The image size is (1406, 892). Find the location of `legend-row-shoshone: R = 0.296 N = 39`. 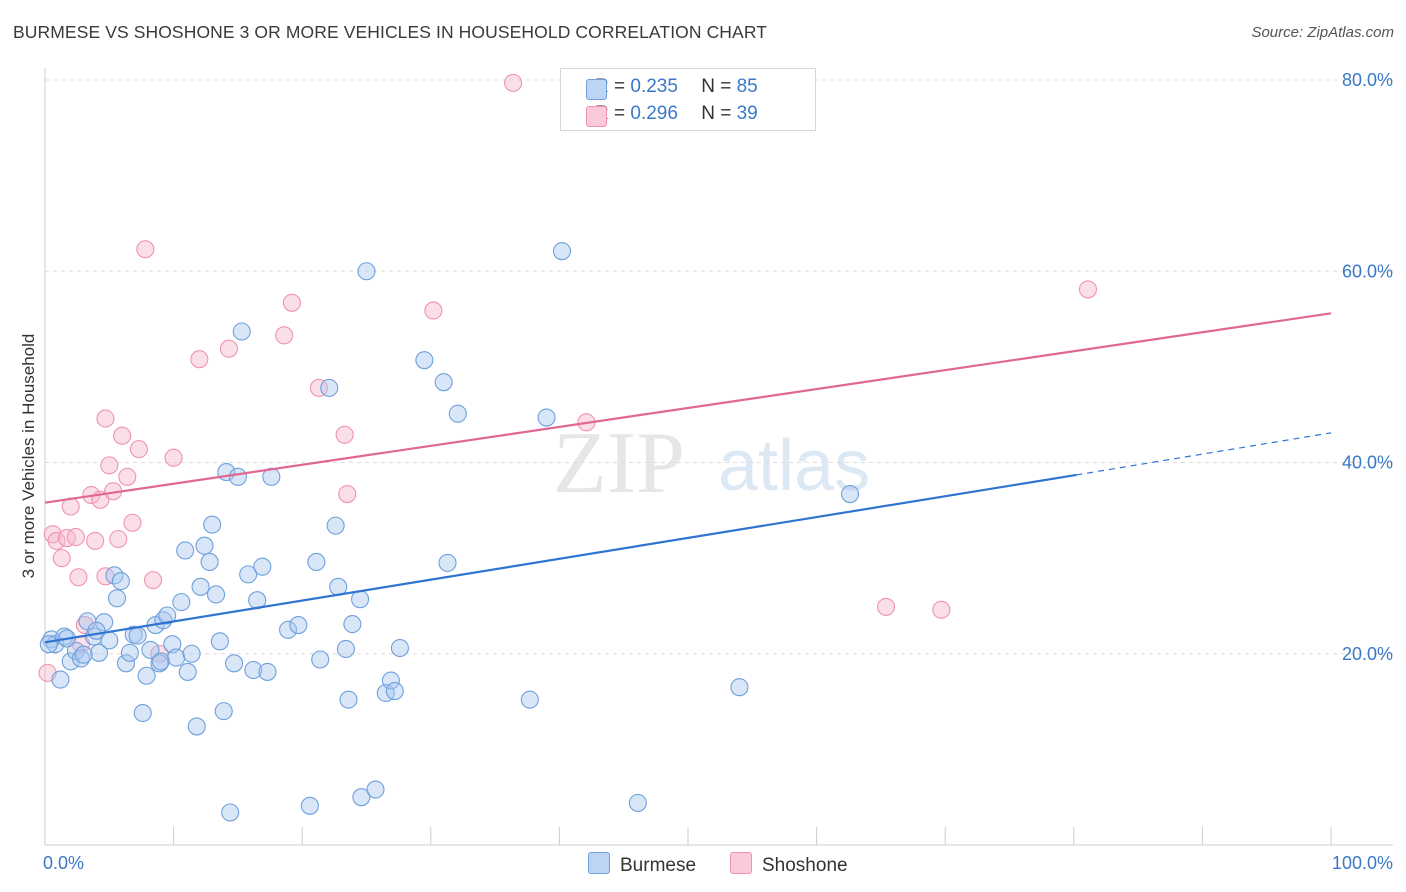

legend-row-shoshone: R = 0.296 N = 39 is located at coordinates (672, 115).